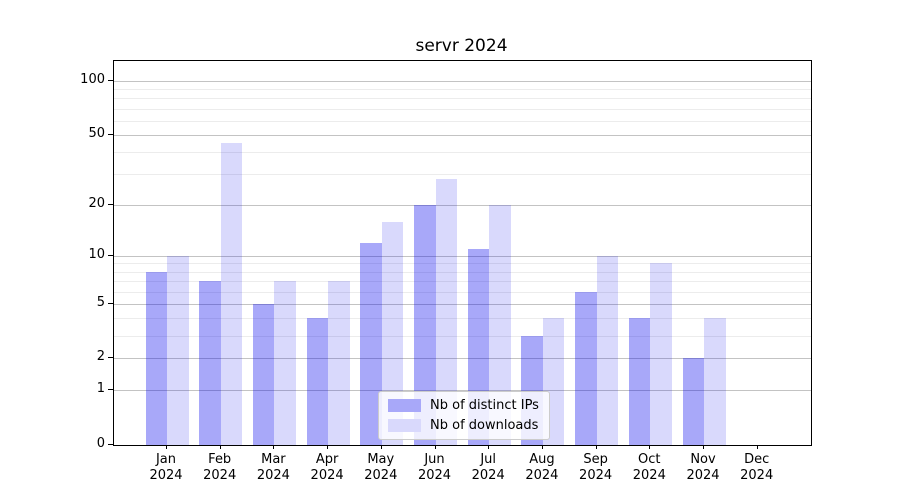 The width and height of the screenshot is (900, 500). What do you see at coordinates (166, 459) in the screenshot?
I see `x-tick-label-line: Jan` at bounding box center [166, 459].